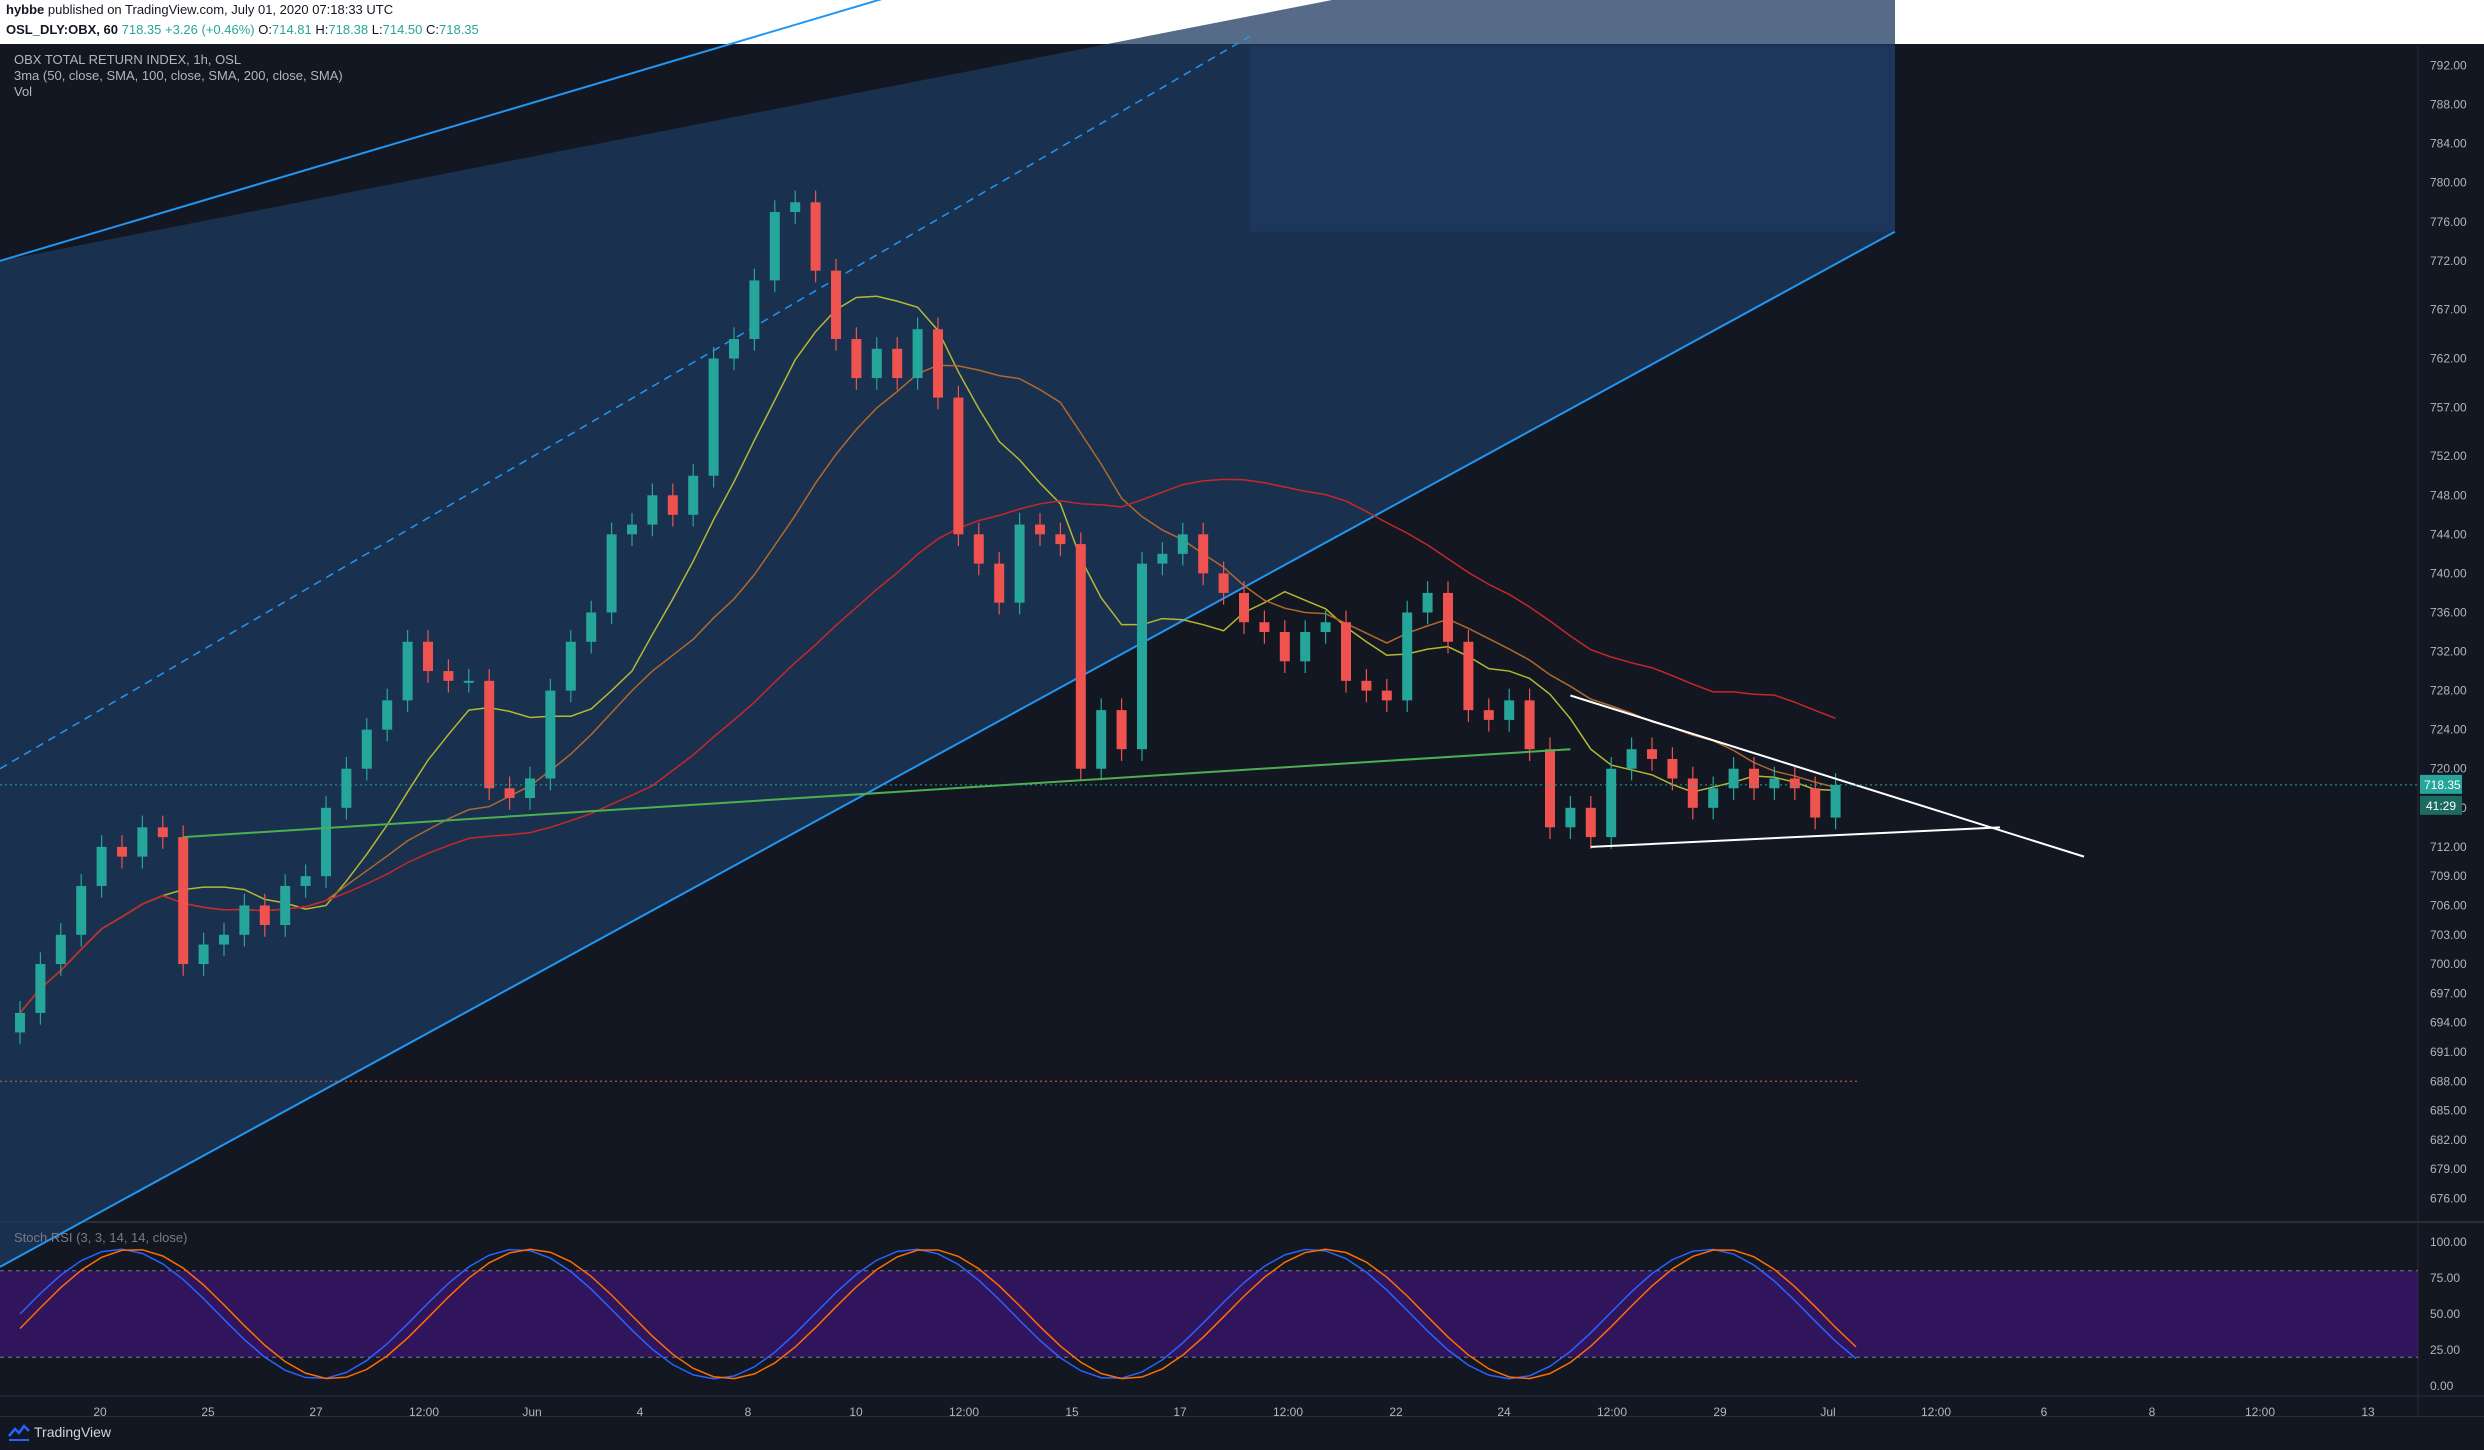 The width and height of the screenshot is (2484, 1450). Describe the element at coordinates (2448, 847) in the screenshot. I see `price-tick-label: 712.00` at that location.